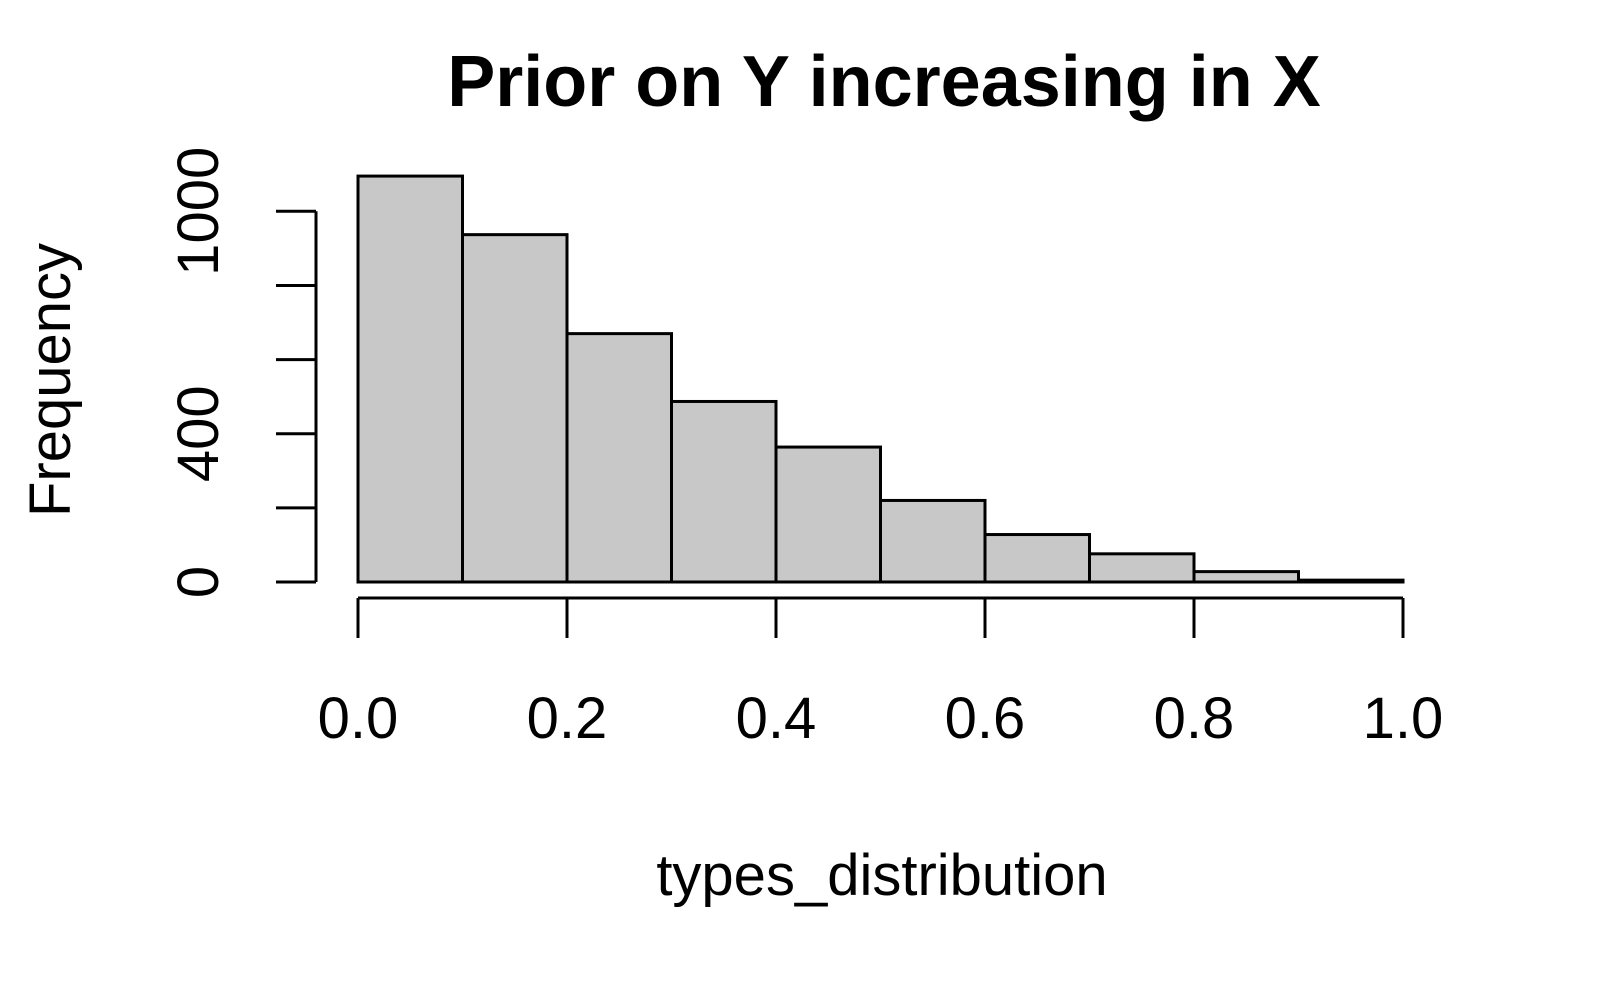 This screenshot has width=1600, height=988. What do you see at coordinates (50, 380) in the screenshot?
I see `y-axis-label: Frequency` at bounding box center [50, 380].